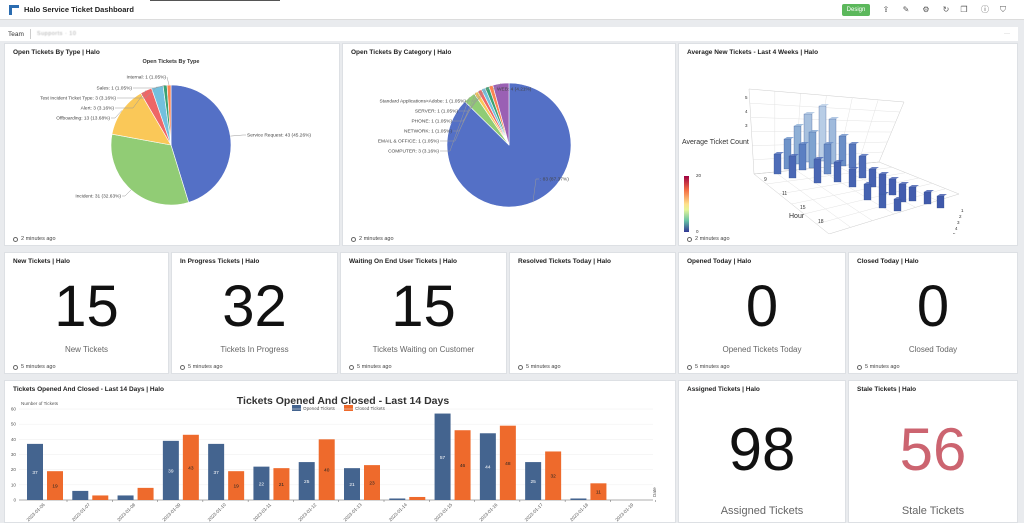 Image resolution: width=1024 pixels, height=523 pixels. I want to click on legend-label: Opened Tickets, so click(319, 408).